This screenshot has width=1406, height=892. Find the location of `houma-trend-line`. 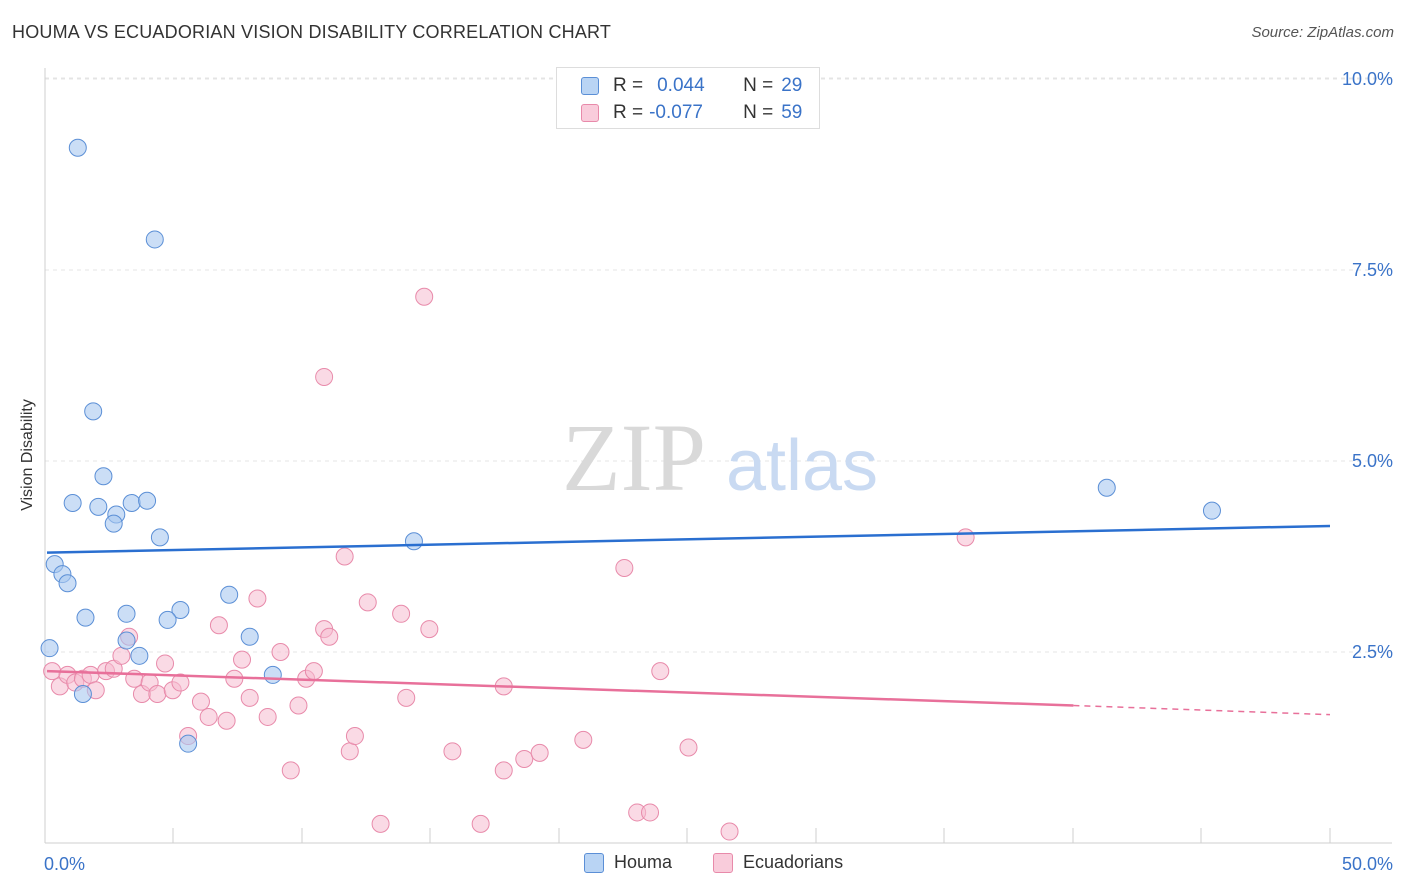

houma-trend-line is located at coordinates (688, 539).